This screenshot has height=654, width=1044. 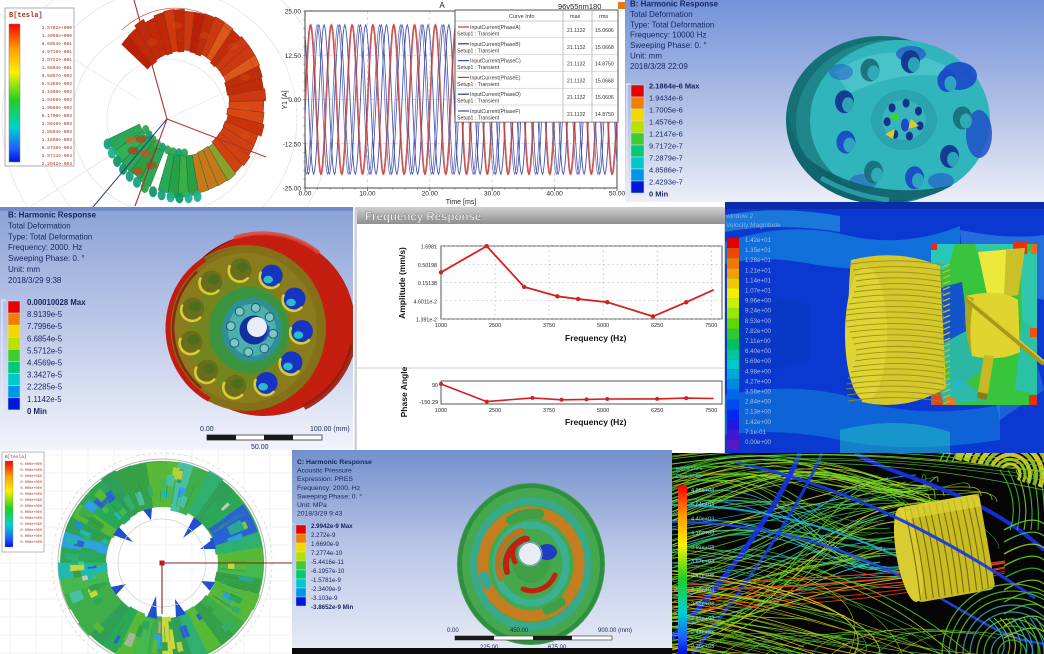 I want to click on svg-text: 1.391e-2, so click(x=426, y=321).